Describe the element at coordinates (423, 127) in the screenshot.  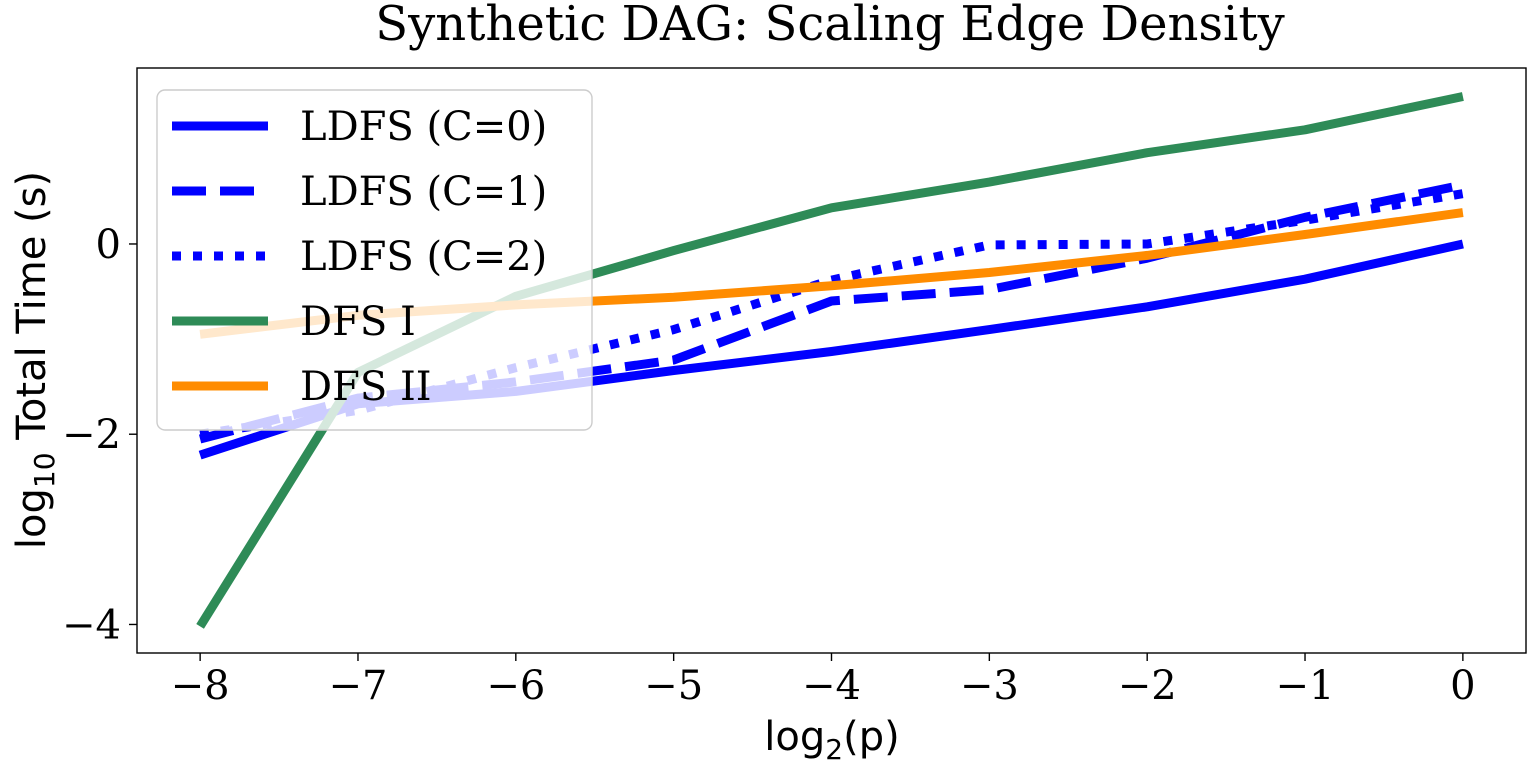
I see `legend-label-ldfs-c-0: LDFS (C=0)` at that location.